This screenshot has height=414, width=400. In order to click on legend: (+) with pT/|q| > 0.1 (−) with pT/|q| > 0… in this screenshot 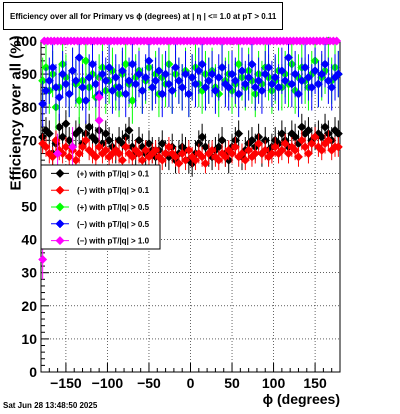, I will do `click(100, 207)`.